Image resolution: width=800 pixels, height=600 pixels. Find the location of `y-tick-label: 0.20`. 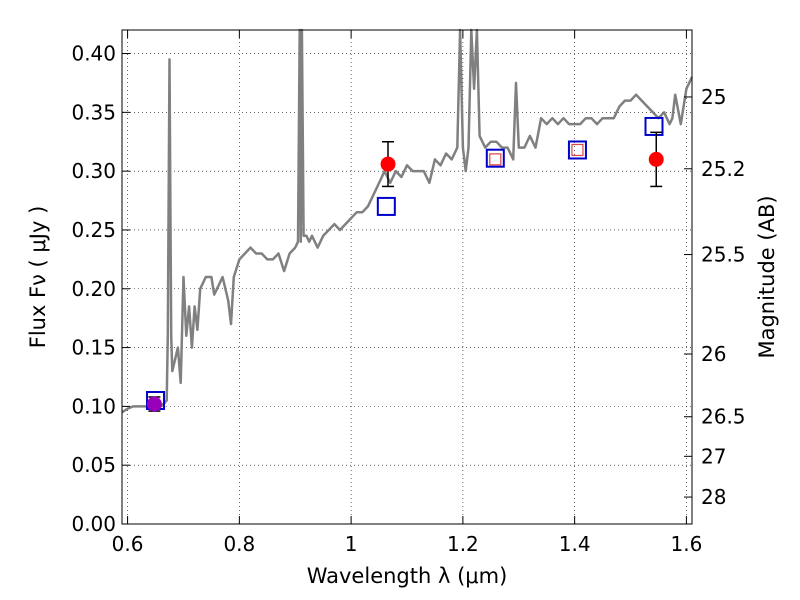

y-tick-label: 0.20 is located at coordinates (93, 289).